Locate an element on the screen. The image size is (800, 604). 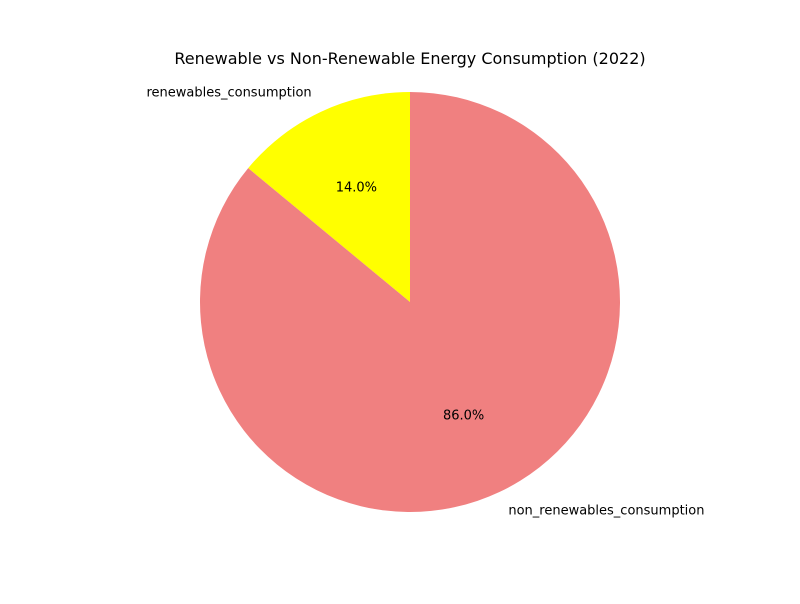
slice-label-renewables-consumption: renewables_consumption is located at coordinates (228, 92).